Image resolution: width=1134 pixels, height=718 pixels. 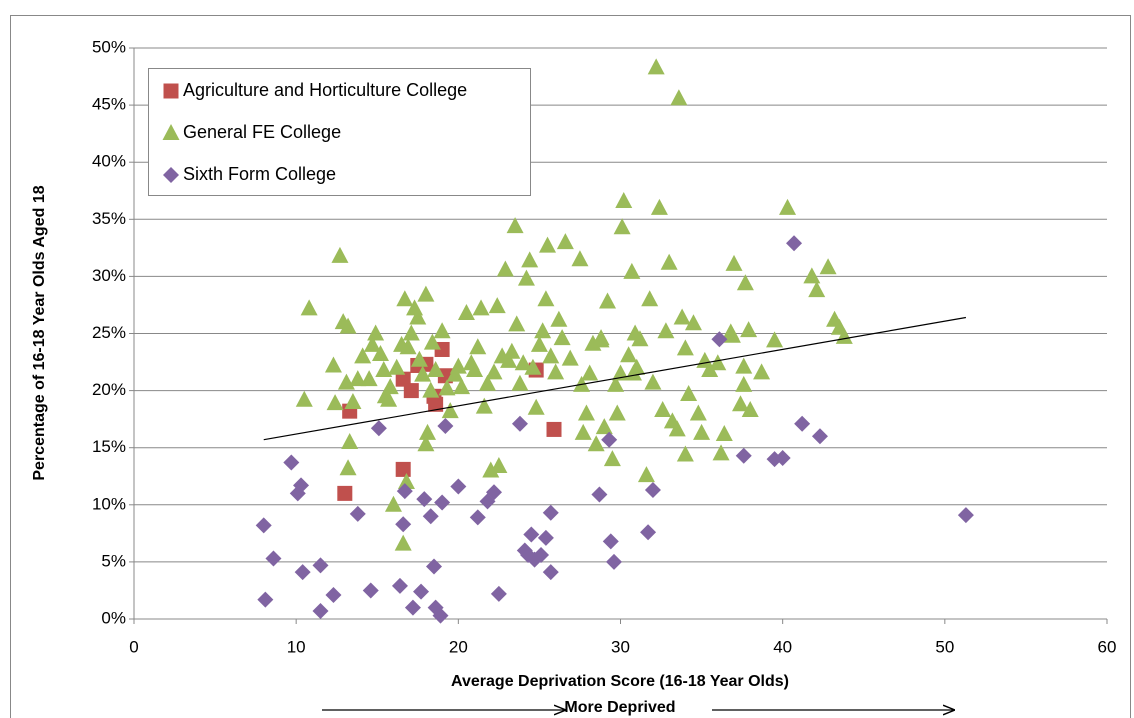 What do you see at coordinates (39, 332) in the screenshot?
I see `y-axis-label: Percentage of 16-18 Year Olds Aged 18` at bounding box center [39, 332].